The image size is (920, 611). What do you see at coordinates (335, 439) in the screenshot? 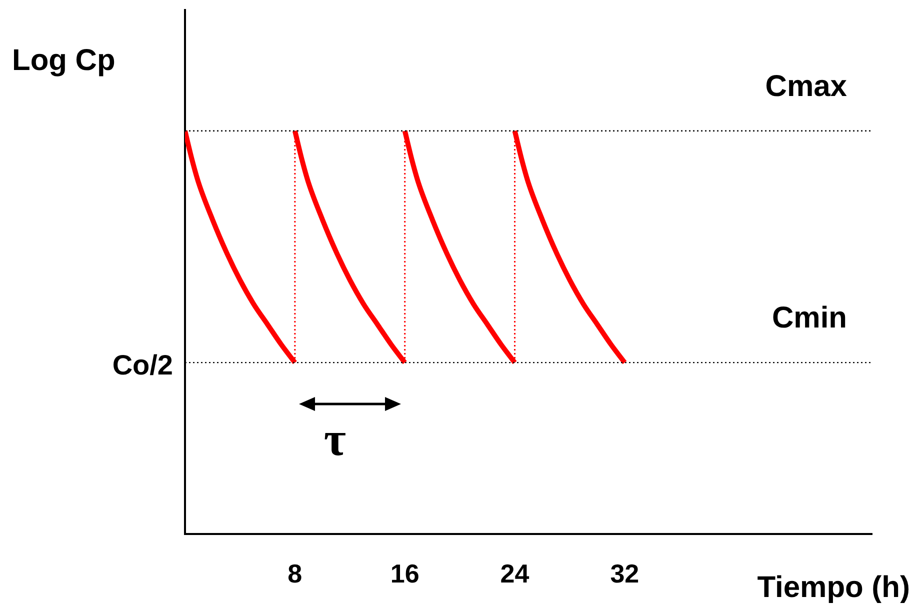
I see `annotation: τ` at bounding box center [335, 439].